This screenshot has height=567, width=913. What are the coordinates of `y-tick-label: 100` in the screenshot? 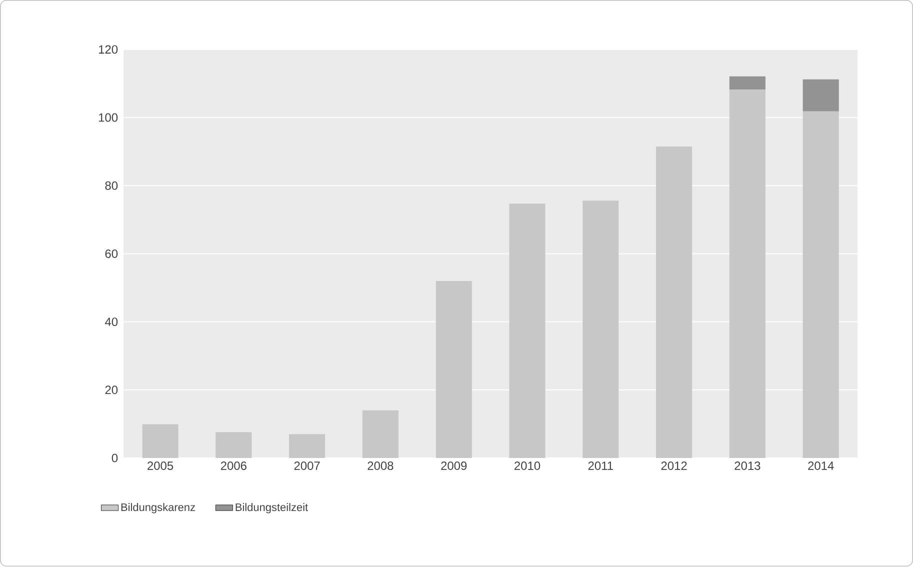 It's located at (108, 118).